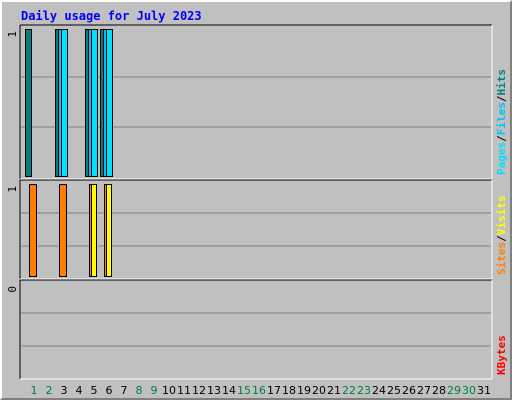 This screenshot has width=512, height=400. I want to click on x-tick-label-day-13: 13, so click(214, 390).